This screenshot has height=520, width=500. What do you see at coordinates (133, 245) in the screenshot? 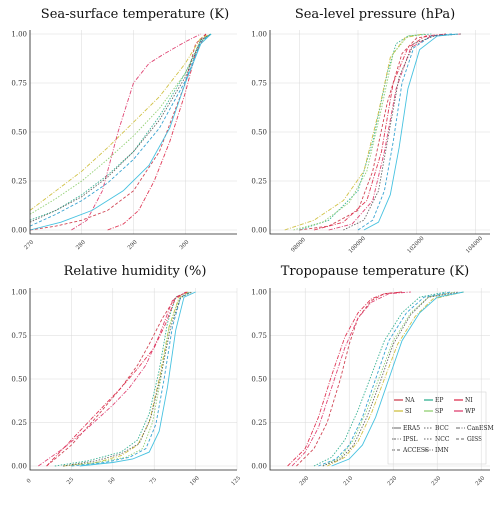
I see `x-tick-label: 290` at bounding box center [133, 245].